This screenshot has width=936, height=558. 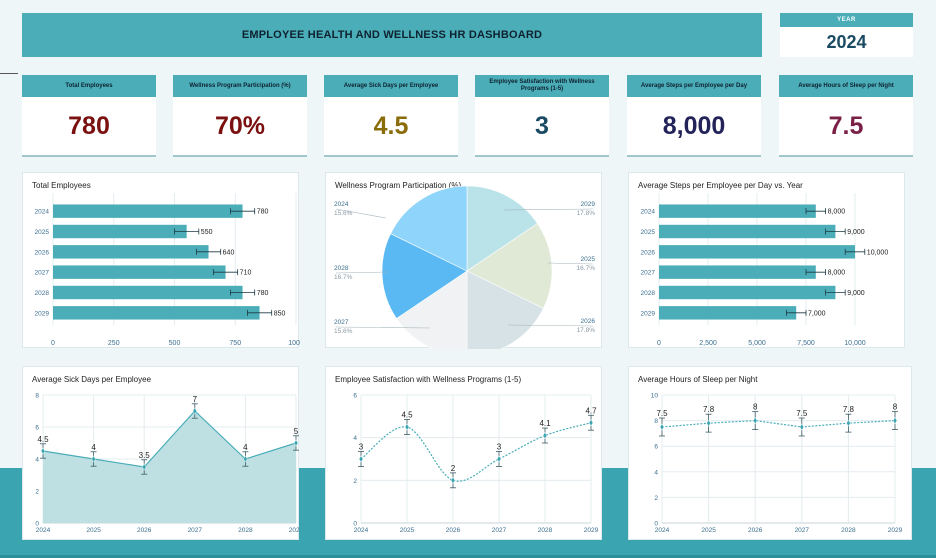 What do you see at coordinates (235, 343) in the screenshot?
I see `x-tick-label: 750` at bounding box center [235, 343].